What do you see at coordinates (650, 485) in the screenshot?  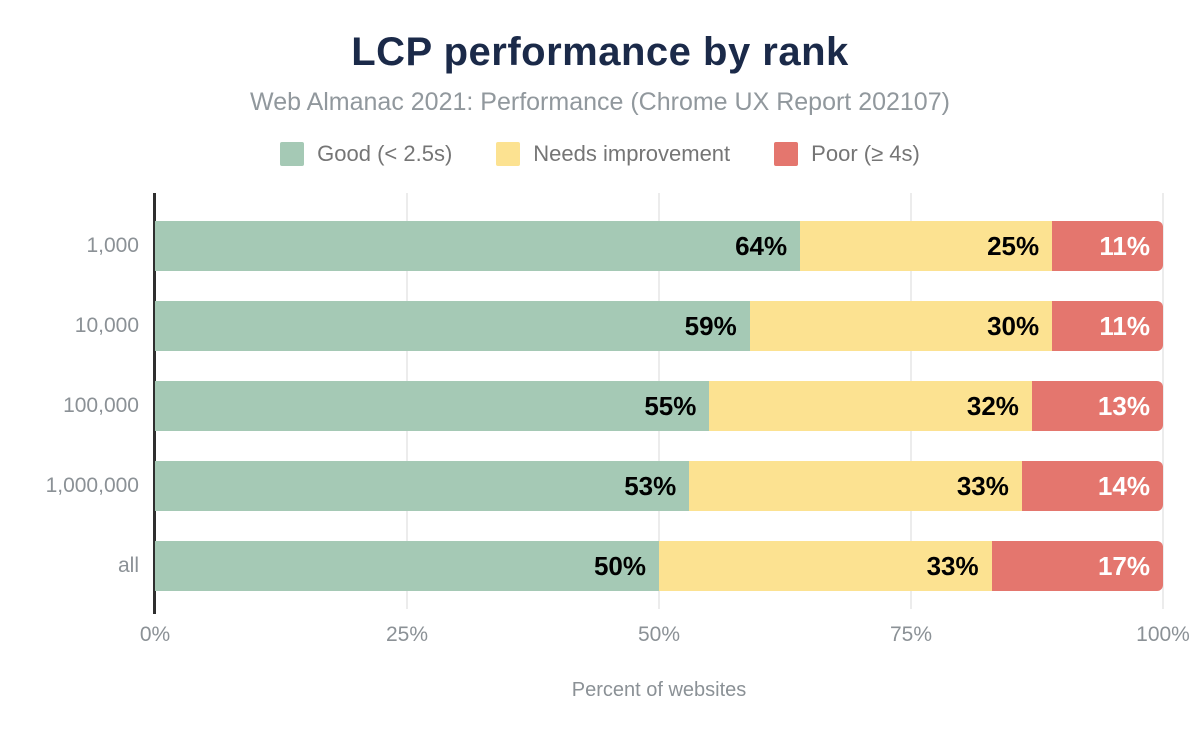 I see `bar-value-label: 53%` at bounding box center [650, 485].